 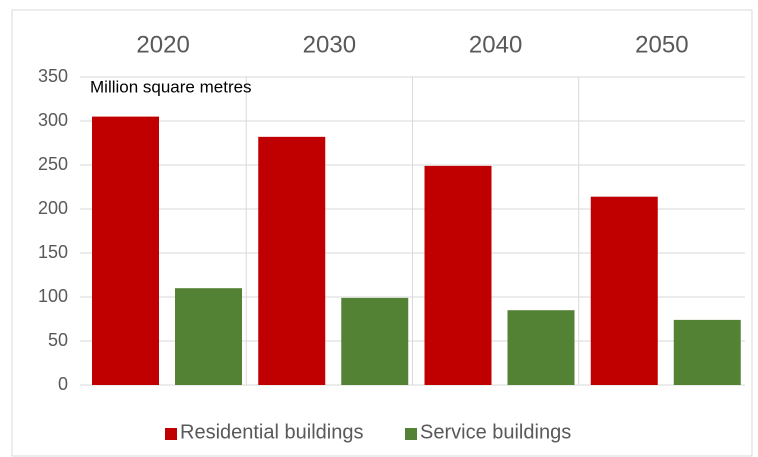 What do you see at coordinates (661, 44) in the screenshot?
I see `x-tick-label: 2050` at bounding box center [661, 44].